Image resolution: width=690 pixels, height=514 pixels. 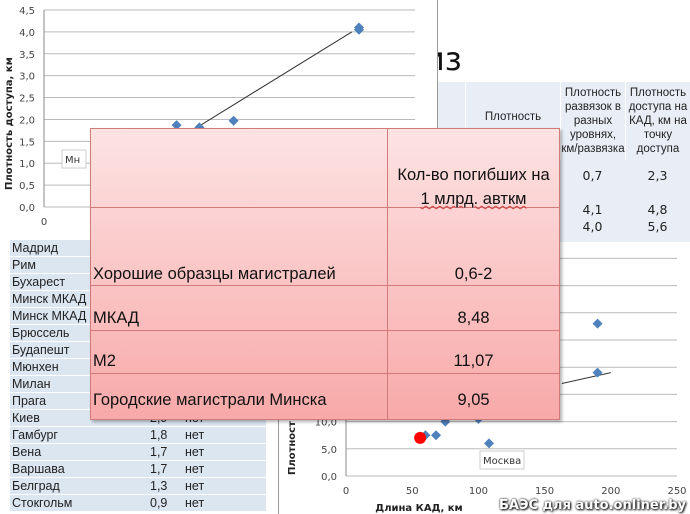 What do you see at coordinates (35, 367) in the screenshot?
I see `cell-city: Мюнхен` at bounding box center [35, 367].